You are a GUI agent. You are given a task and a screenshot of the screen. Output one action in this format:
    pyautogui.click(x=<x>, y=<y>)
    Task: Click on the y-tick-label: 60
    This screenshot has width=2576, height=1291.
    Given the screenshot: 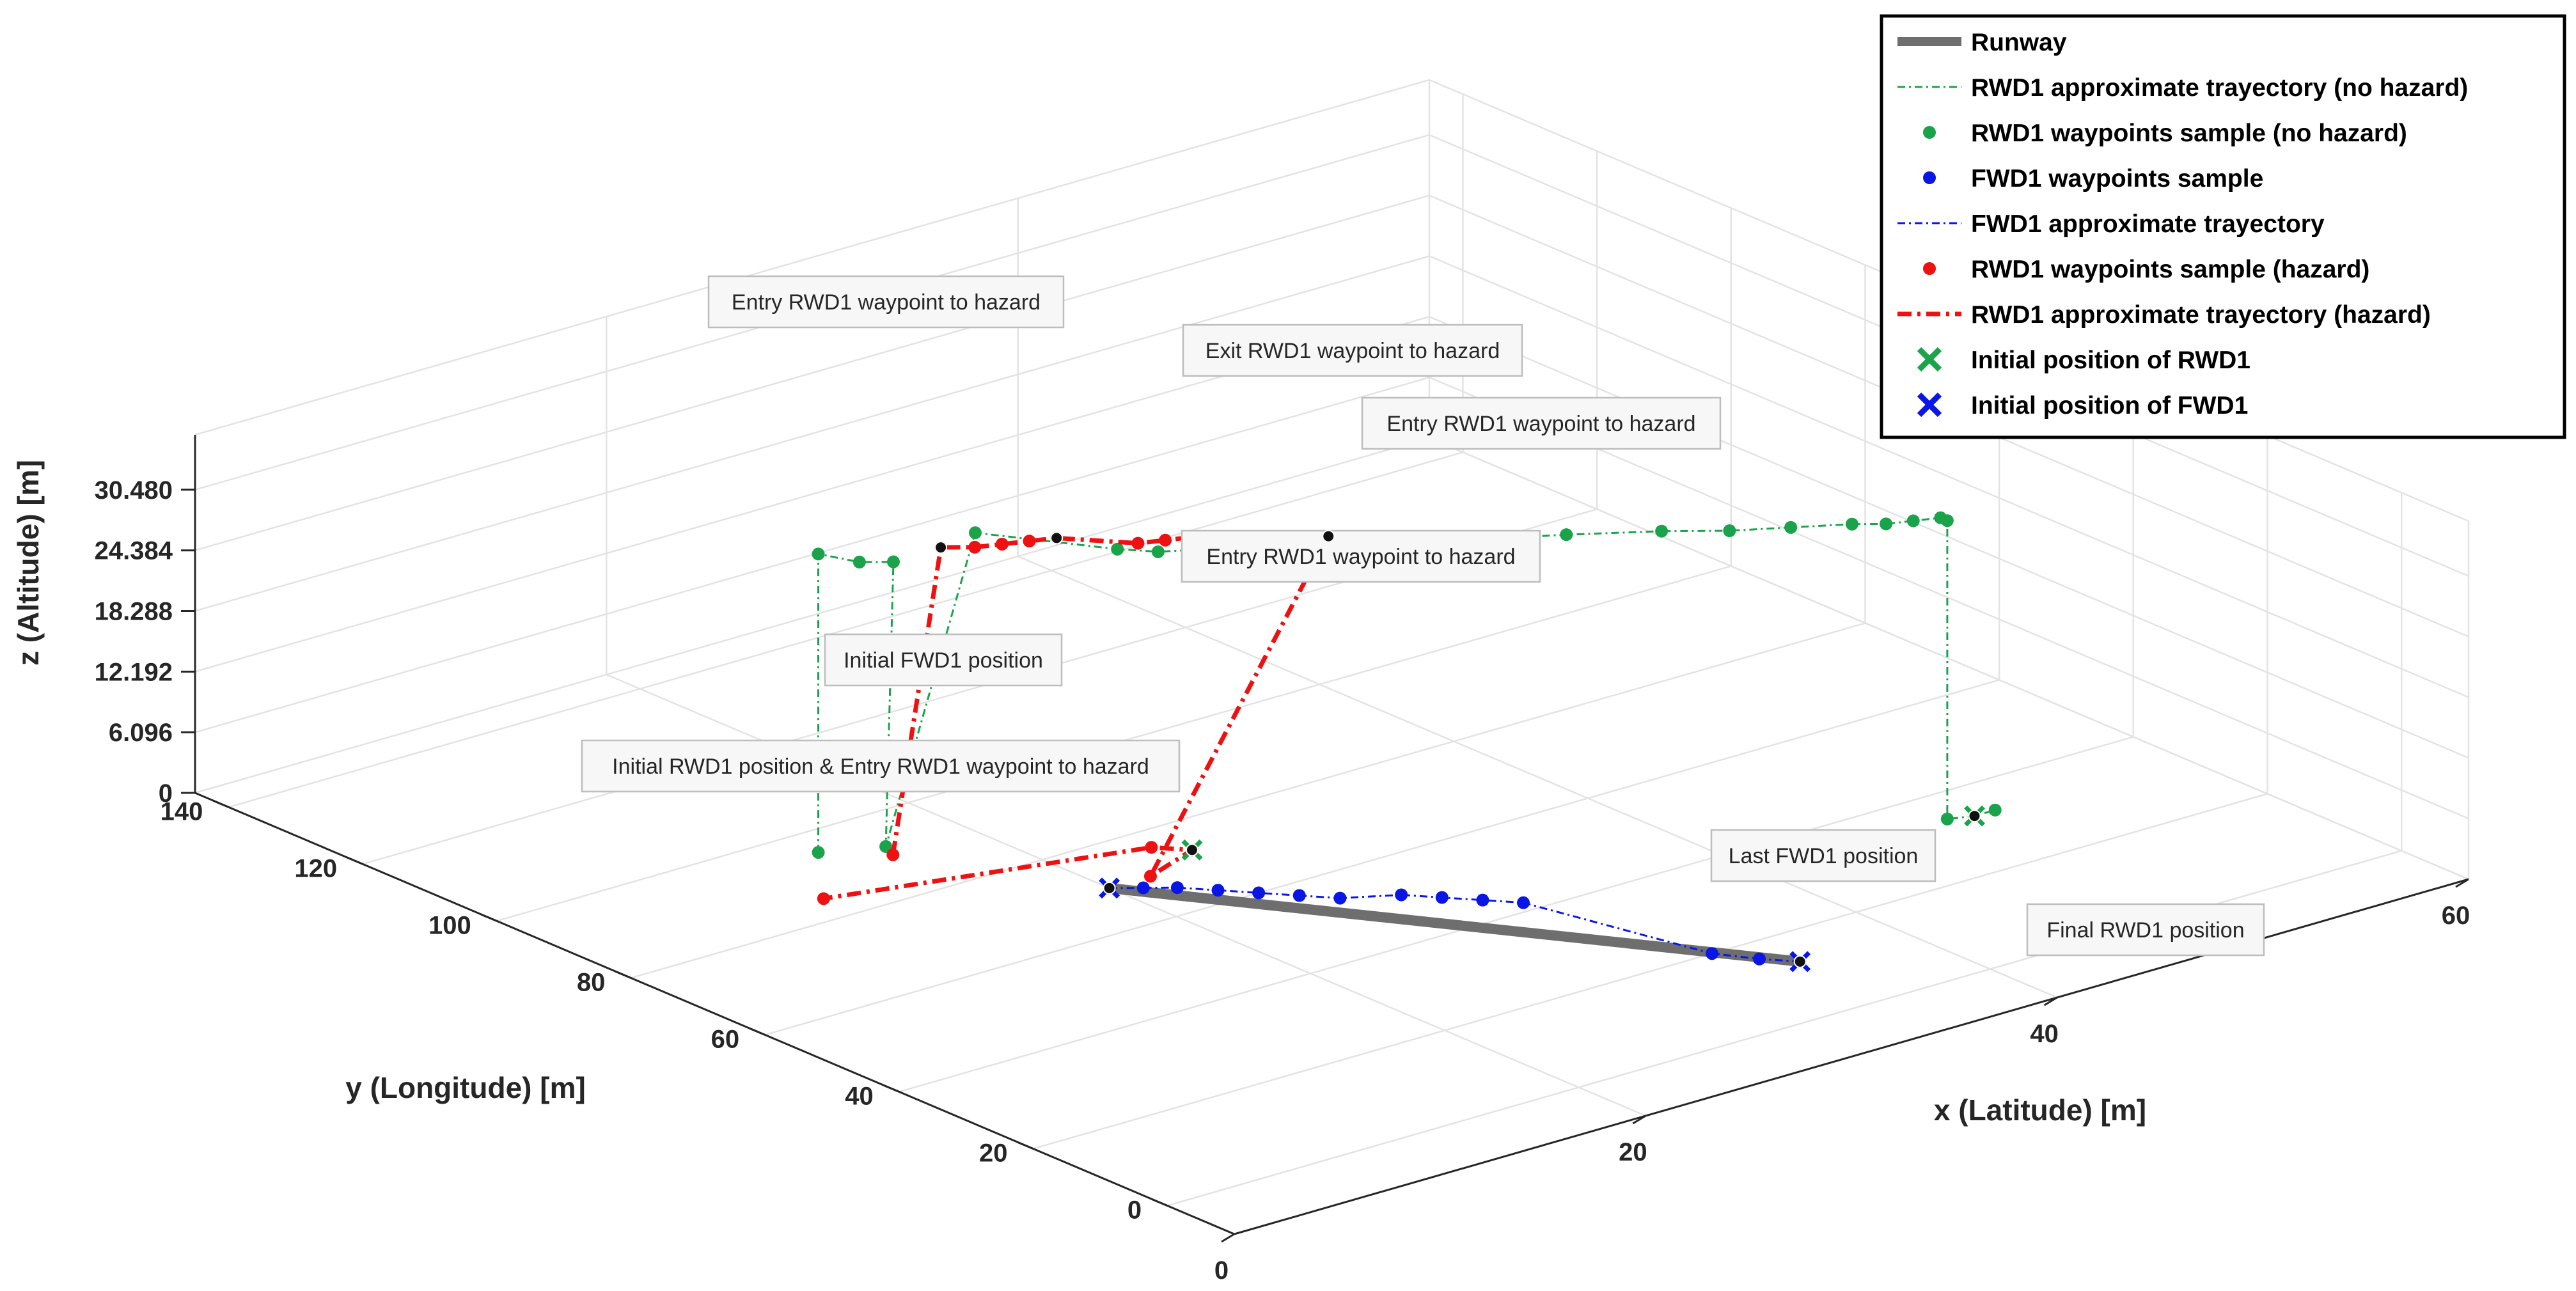 What is the action you would take?
    pyautogui.click(x=725, y=1039)
    